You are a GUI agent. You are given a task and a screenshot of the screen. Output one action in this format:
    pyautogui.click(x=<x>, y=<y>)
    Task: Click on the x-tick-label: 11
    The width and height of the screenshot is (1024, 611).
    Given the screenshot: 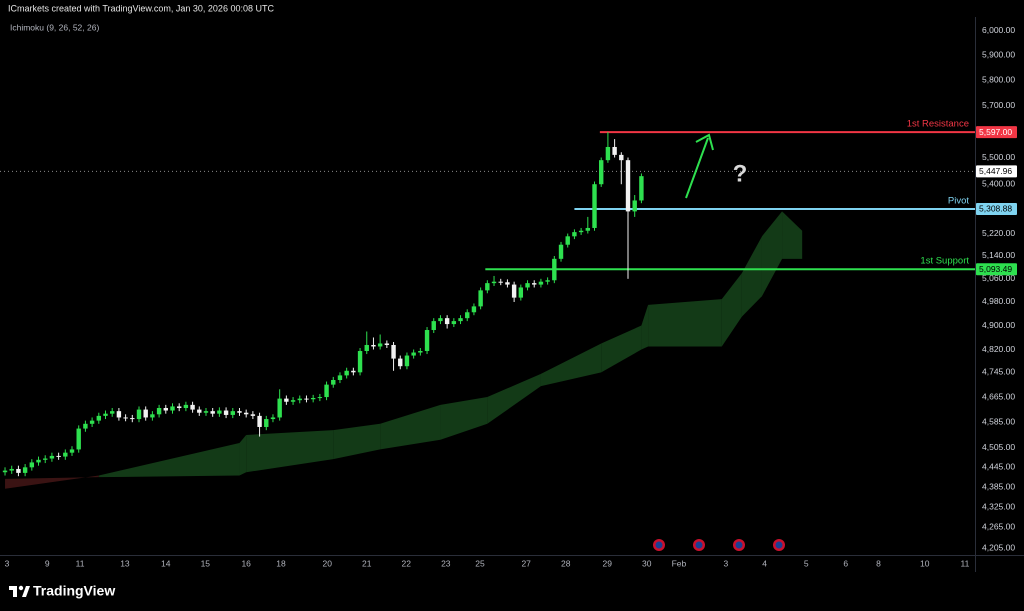 What is the action you would take?
    pyautogui.click(x=80, y=563)
    